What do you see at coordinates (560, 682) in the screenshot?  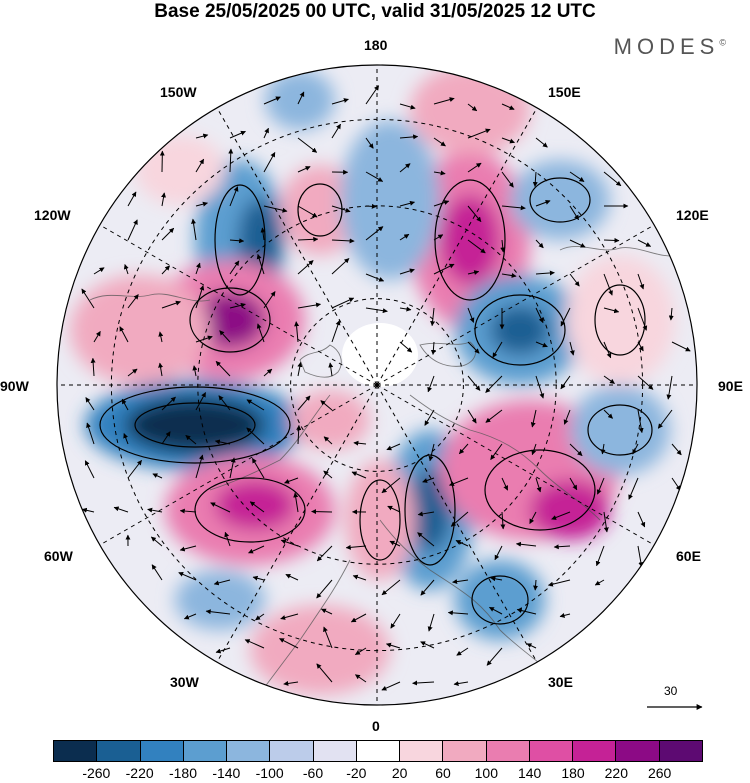 I see `lon-label-30e: 30E` at bounding box center [560, 682].